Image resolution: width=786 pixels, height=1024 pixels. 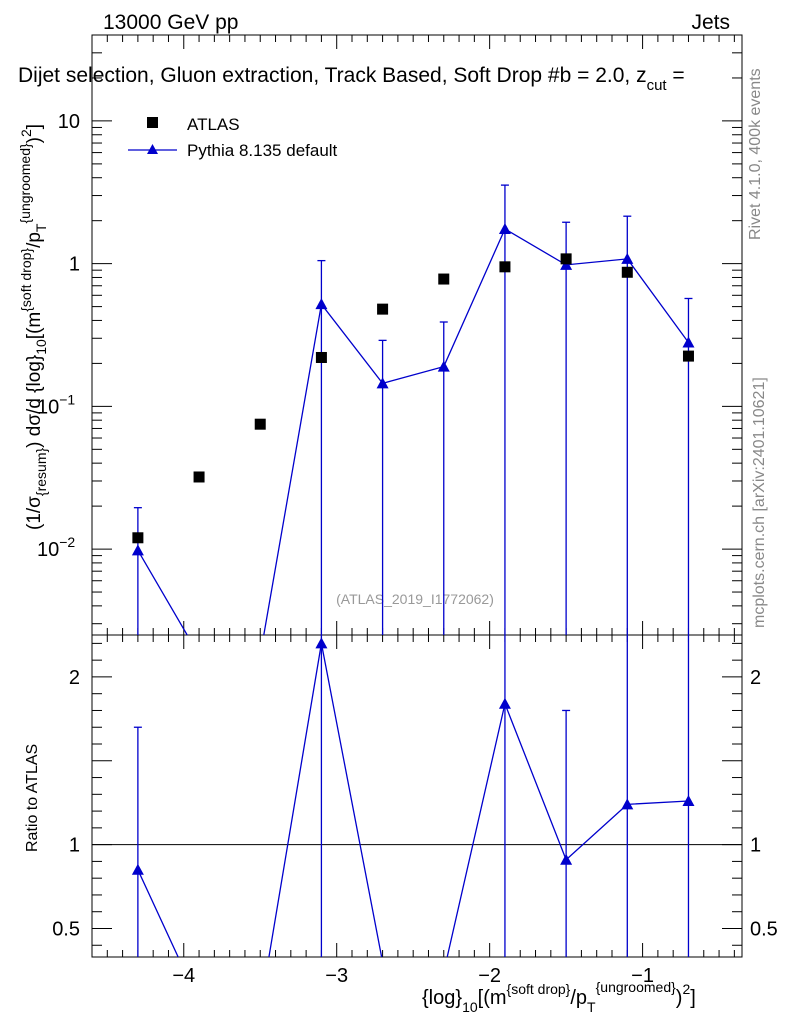 What do you see at coordinates (56, 547) in the screenshot?
I see `main-y-tick-label: 10⁻²` at bounding box center [56, 547].